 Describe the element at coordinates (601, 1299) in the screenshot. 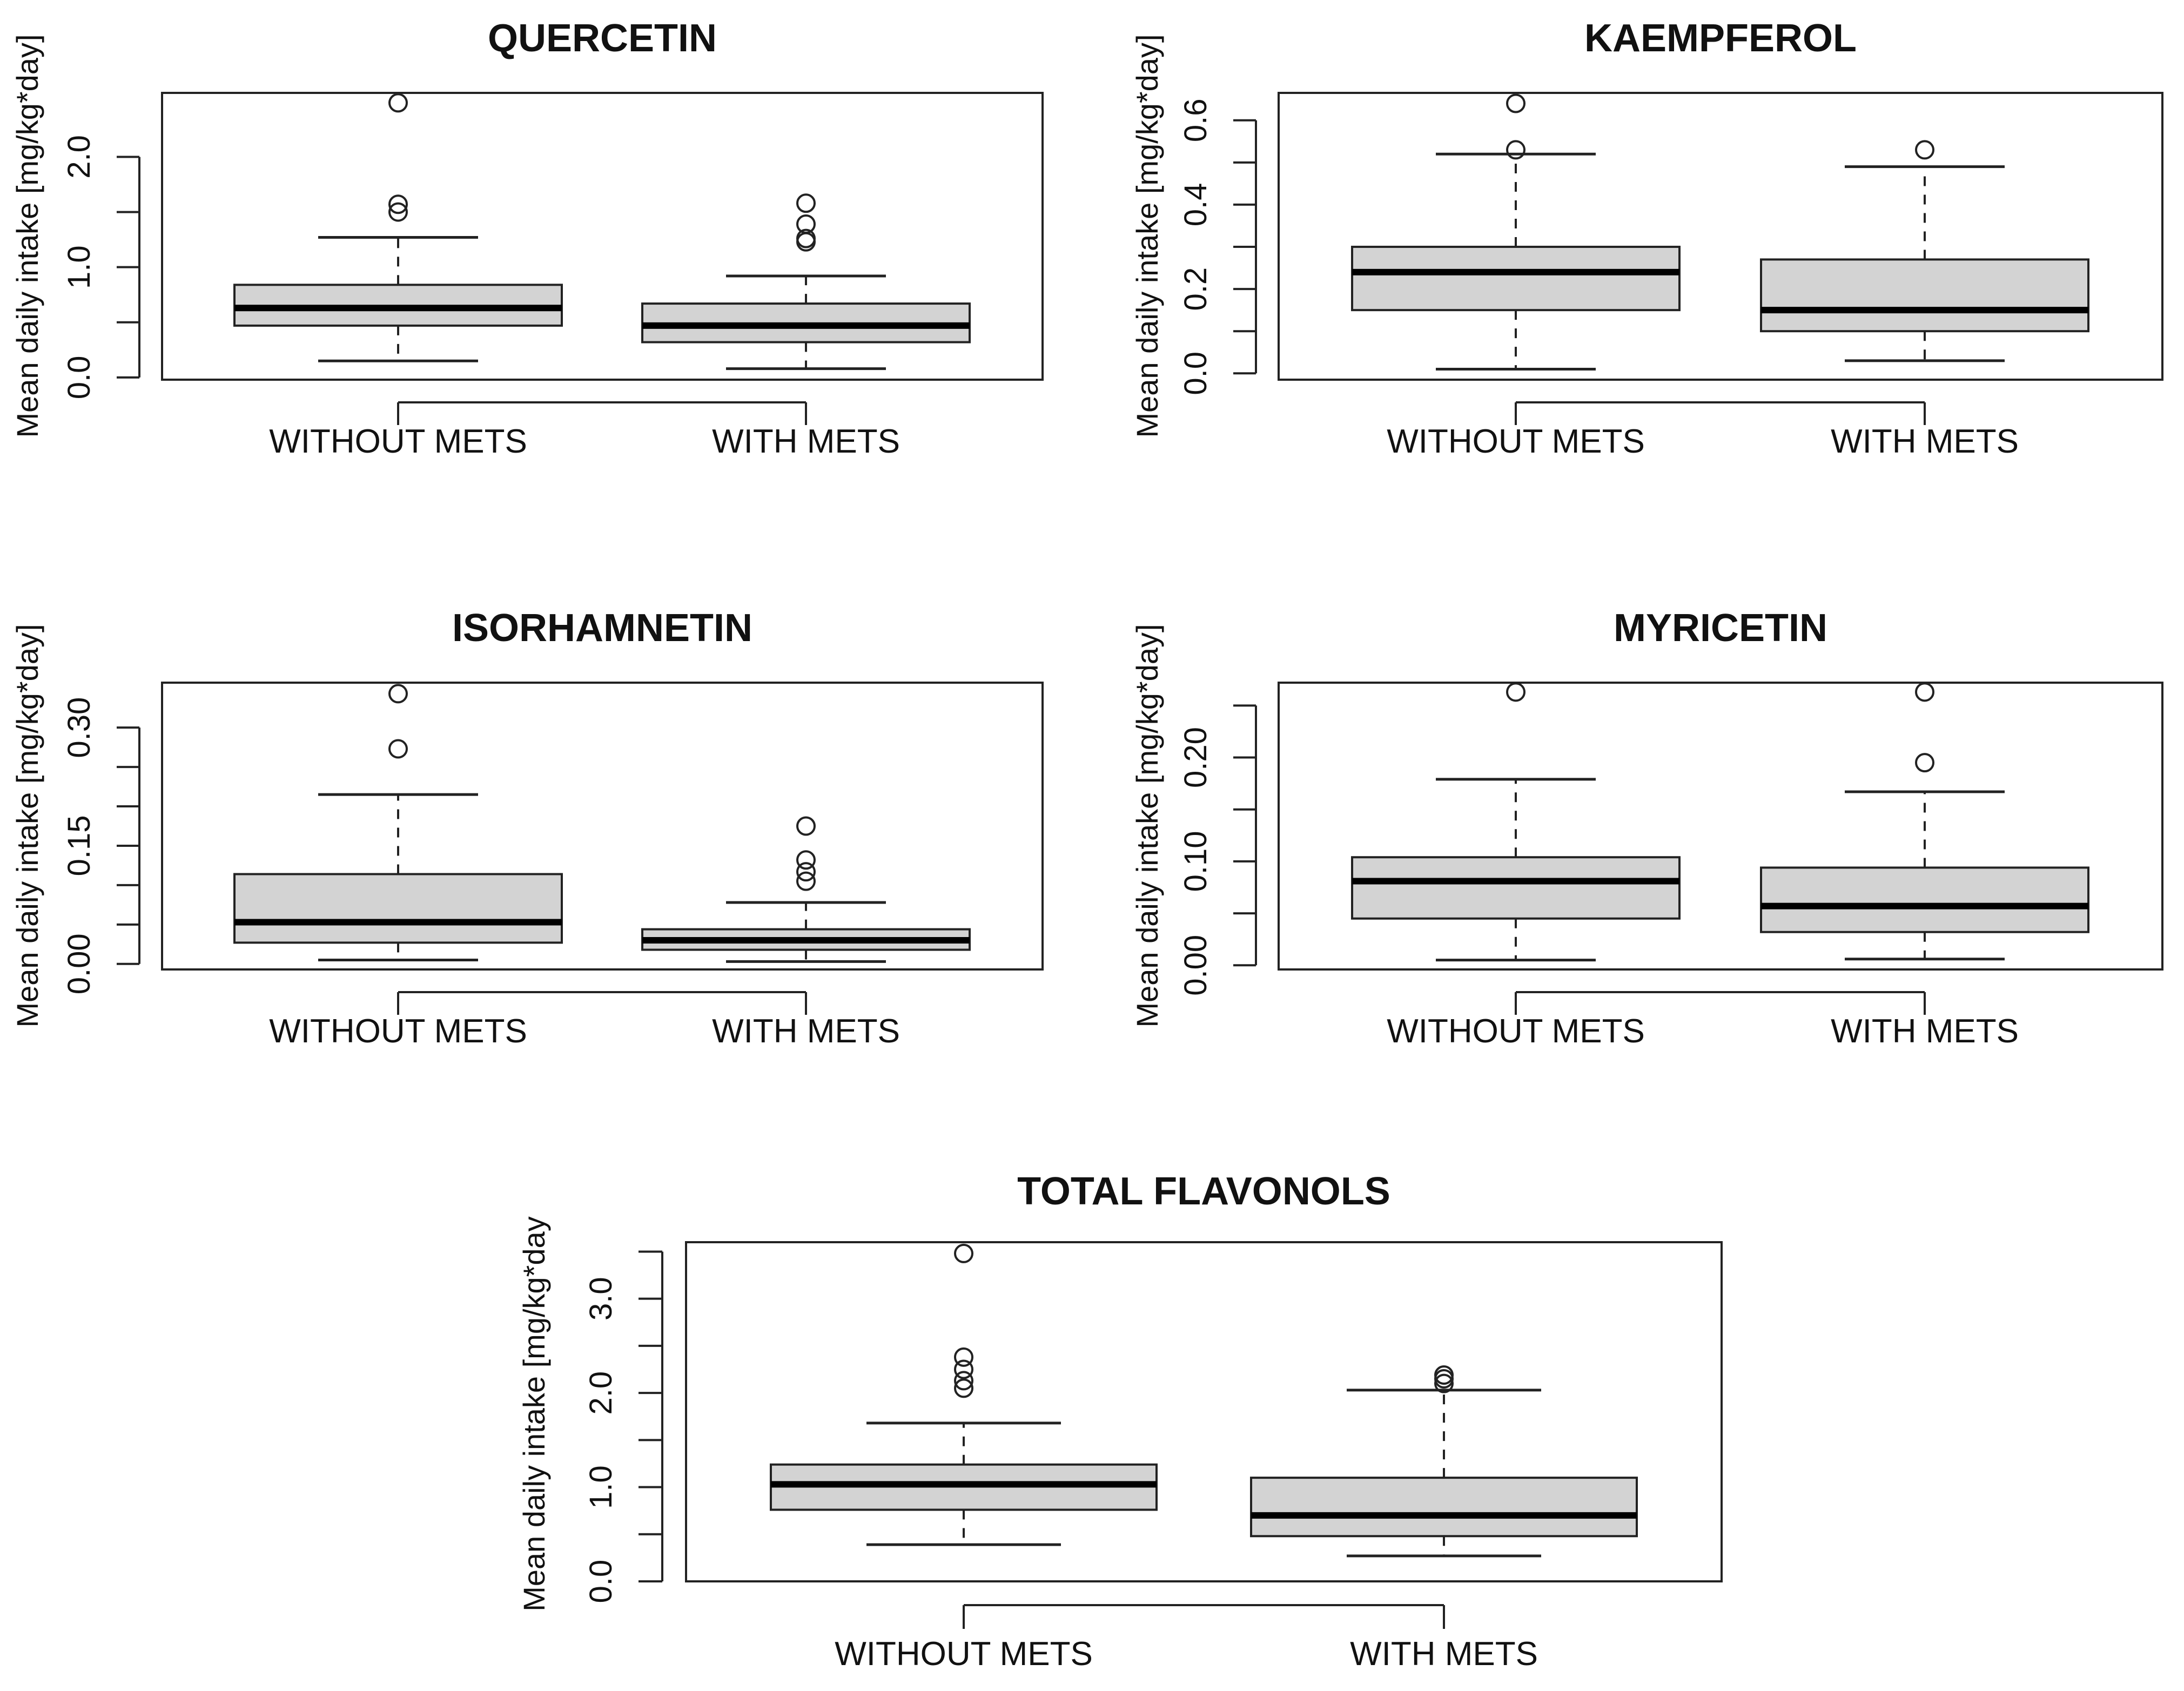

I see `y-tick-label: 3.0` at that location.